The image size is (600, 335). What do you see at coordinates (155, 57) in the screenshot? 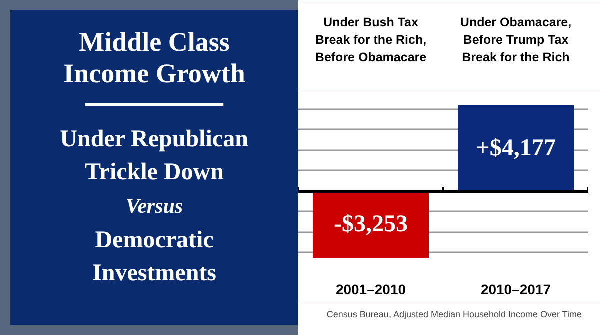
I see `chart-title: Middle Class Income Growth` at bounding box center [155, 57].